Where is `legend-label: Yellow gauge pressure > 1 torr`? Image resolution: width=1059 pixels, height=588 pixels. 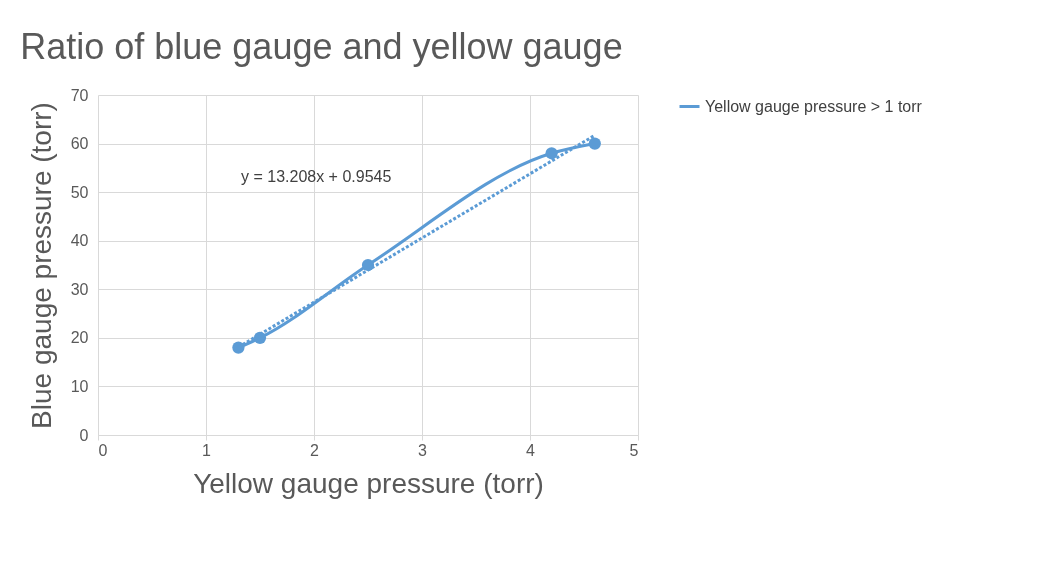
legend-label: Yellow gauge pressure > 1 torr is located at coordinates (814, 106).